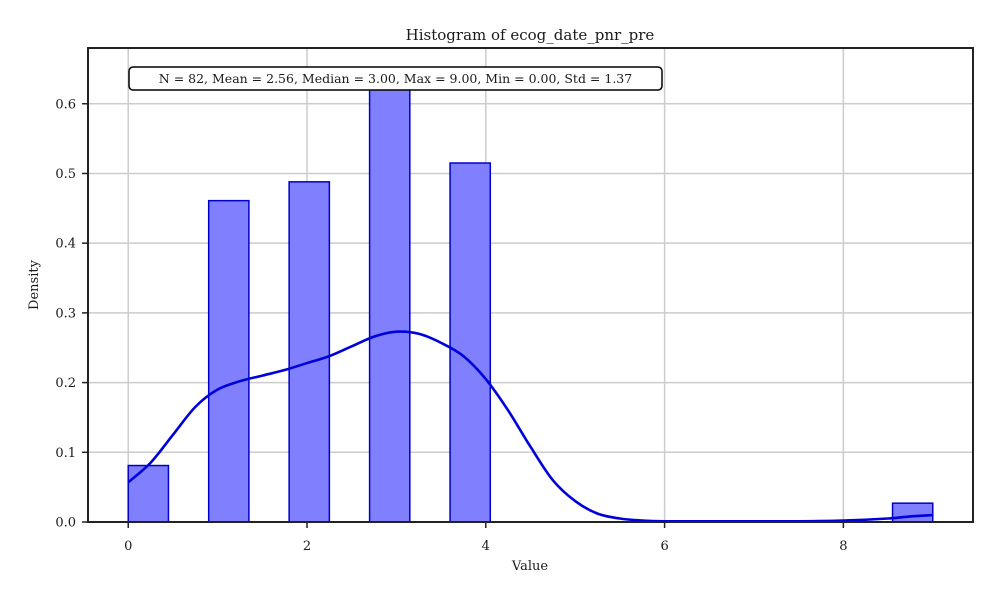 The width and height of the screenshot is (1000, 600). Describe the element at coordinates (664, 546) in the screenshot. I see `x-tick-label: 6` at that location.